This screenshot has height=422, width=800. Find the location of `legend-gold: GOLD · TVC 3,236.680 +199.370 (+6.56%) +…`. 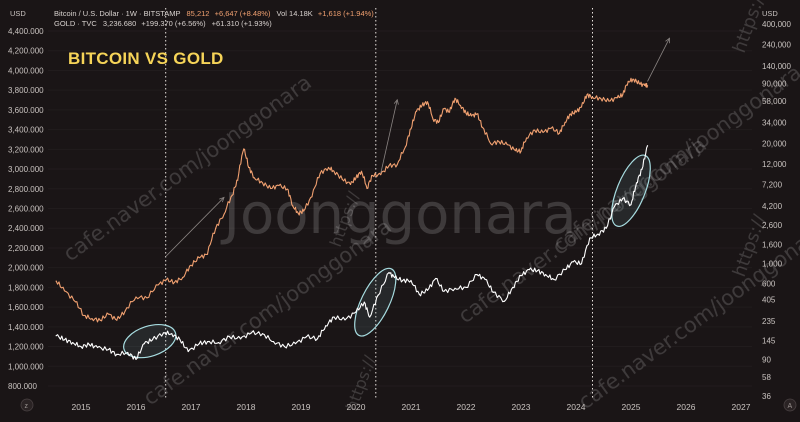

legend-gold: GOLD · TVC 3,236.680 +199.370 (+6.56%) +… is located at coordinates (163, 23).